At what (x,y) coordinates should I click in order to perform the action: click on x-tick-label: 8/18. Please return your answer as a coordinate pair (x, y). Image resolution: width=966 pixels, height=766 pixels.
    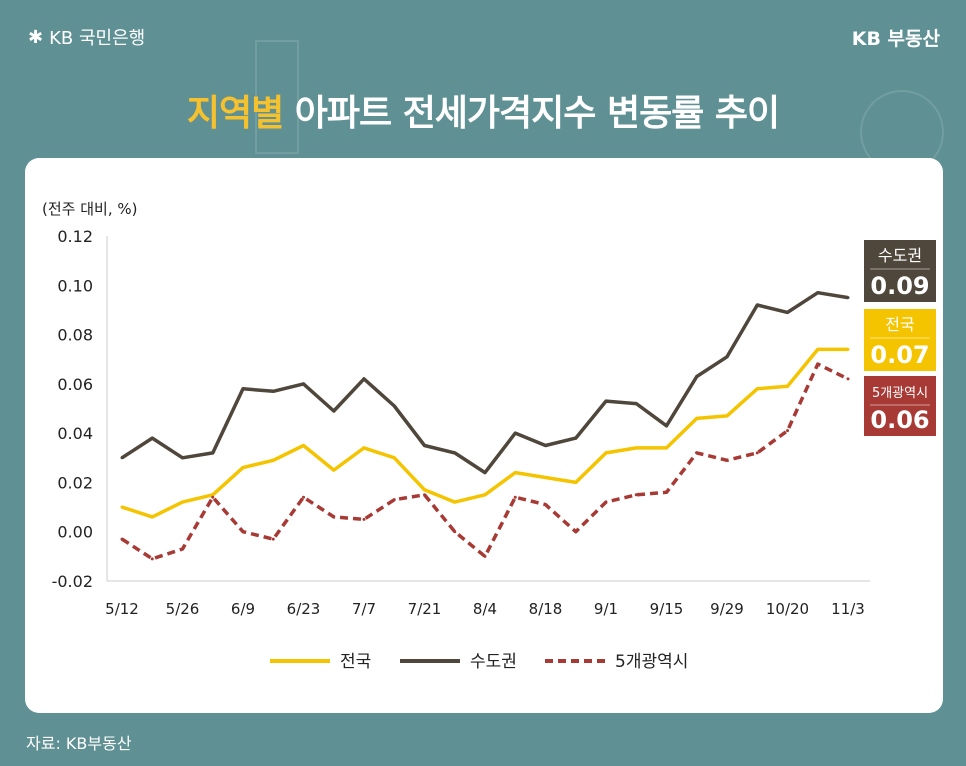
    Looking at the image, I should click on (546, 609).